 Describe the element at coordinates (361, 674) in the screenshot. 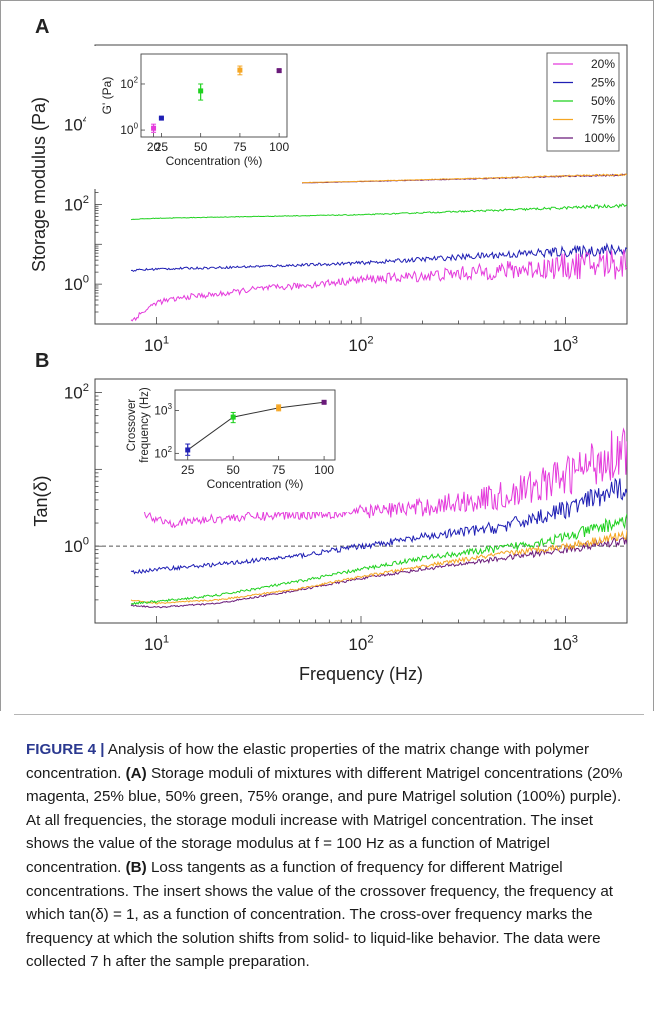

I see `x-axis-label: Frequency (Hz)` at that location.